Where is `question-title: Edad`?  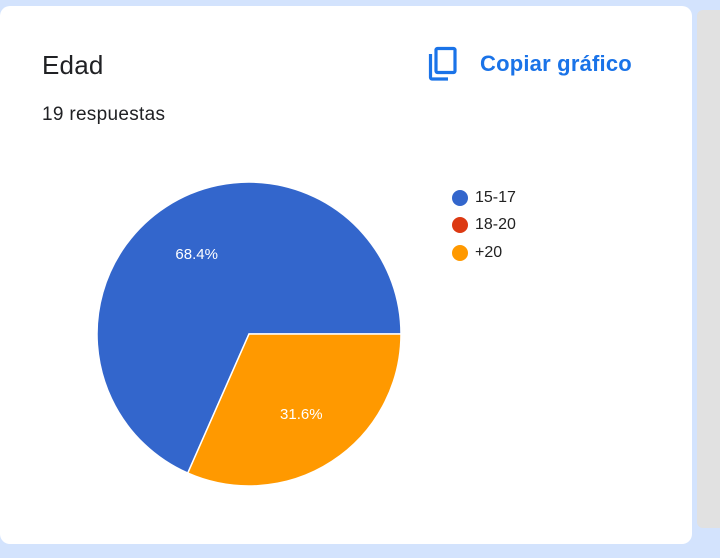 question-title: Edad is located at coordinates (73, 65).